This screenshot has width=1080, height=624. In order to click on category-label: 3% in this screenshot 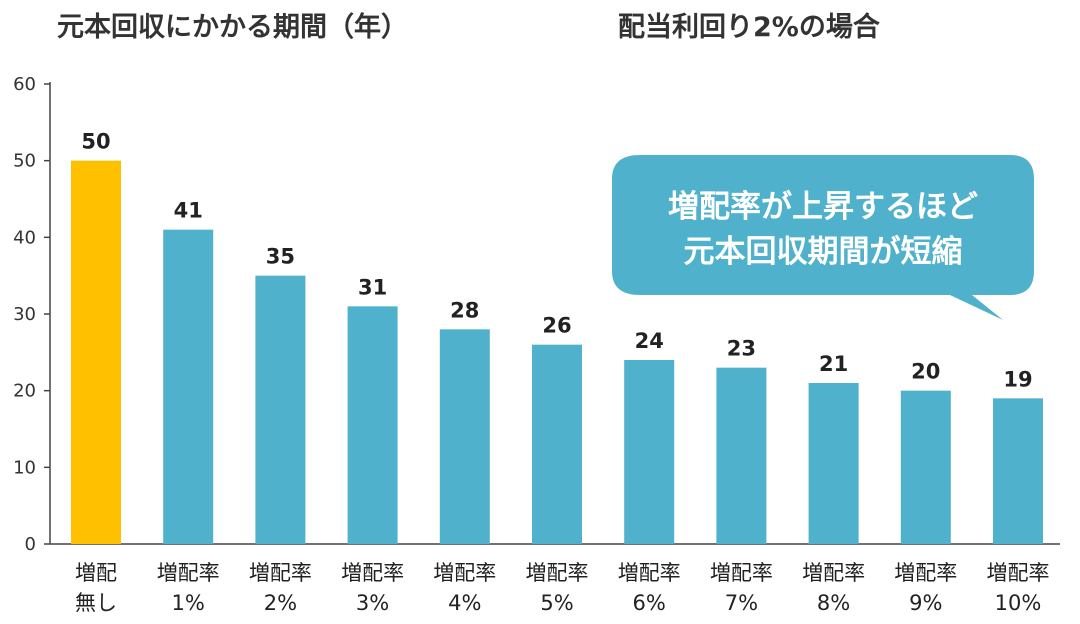, I will do `click(372, 603)`.